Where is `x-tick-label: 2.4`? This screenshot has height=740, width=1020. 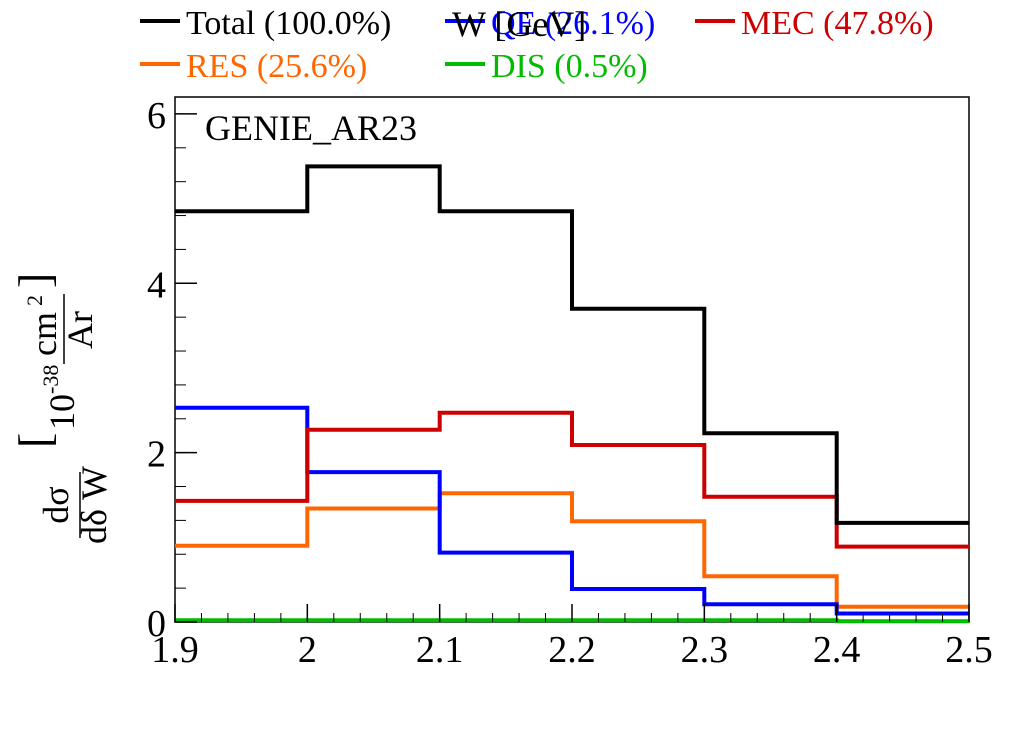
x-tick-label: 2.4 is located at coordinates (837, 650).